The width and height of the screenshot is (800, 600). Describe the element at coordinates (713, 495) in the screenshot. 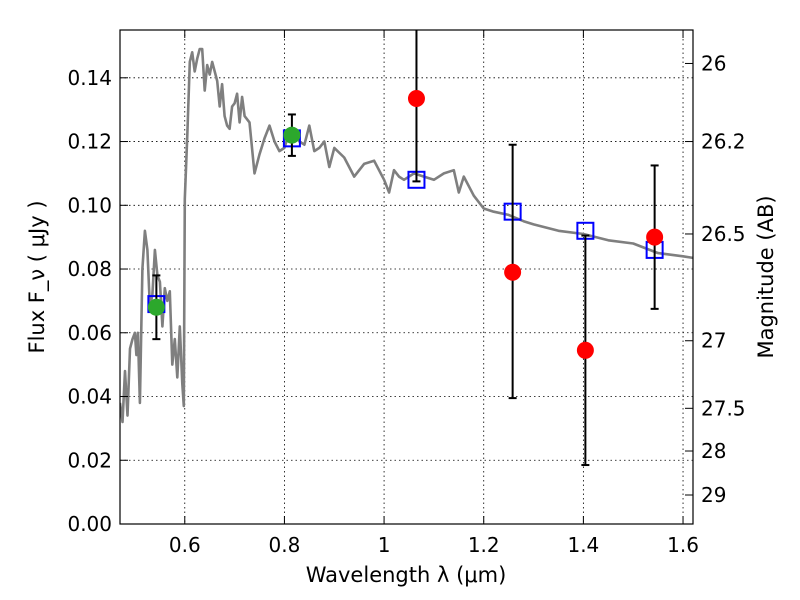

I see `y2-tick-label: 29` at that location.